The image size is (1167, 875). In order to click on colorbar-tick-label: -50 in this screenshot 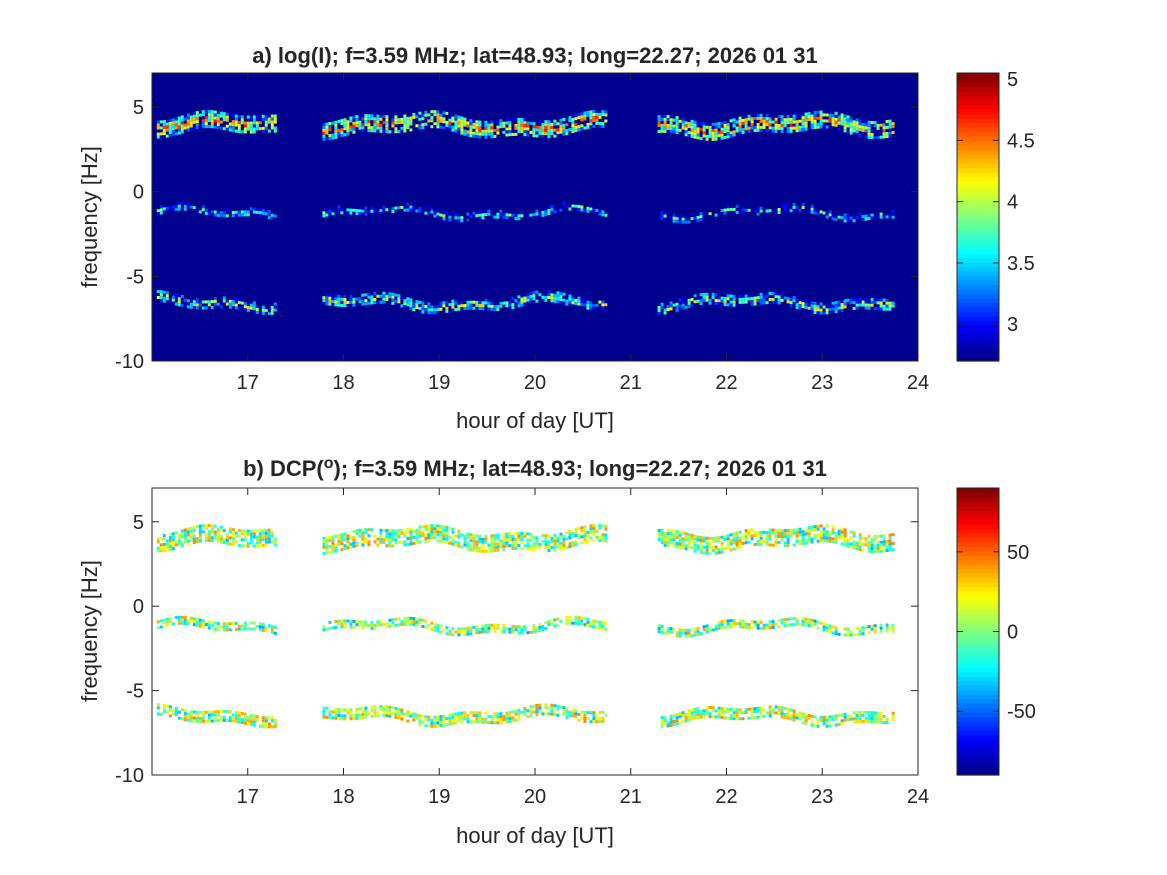, I will do `click(1021, 712)`.